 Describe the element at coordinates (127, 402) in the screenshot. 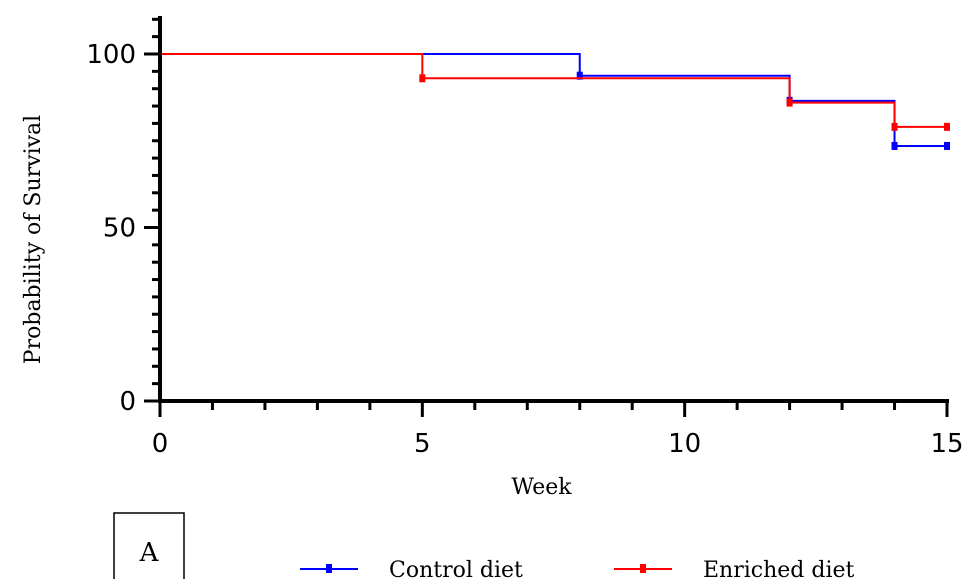

I see `y-tick-label: 0` at that location.